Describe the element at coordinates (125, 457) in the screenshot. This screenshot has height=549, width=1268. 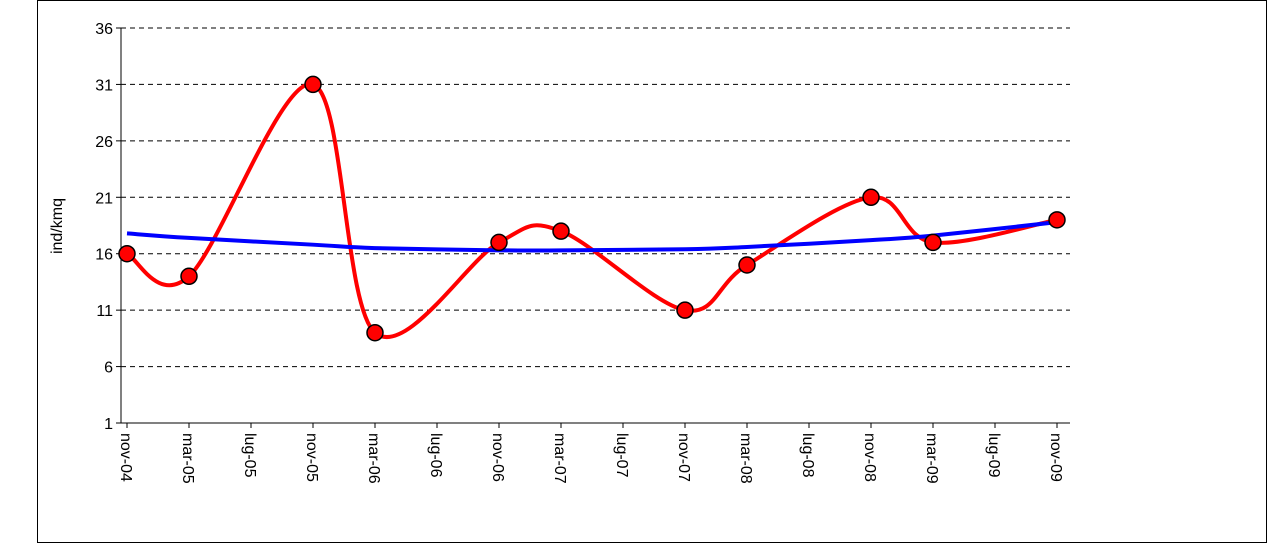
I see `x-tick-label: nov-04` at that location.